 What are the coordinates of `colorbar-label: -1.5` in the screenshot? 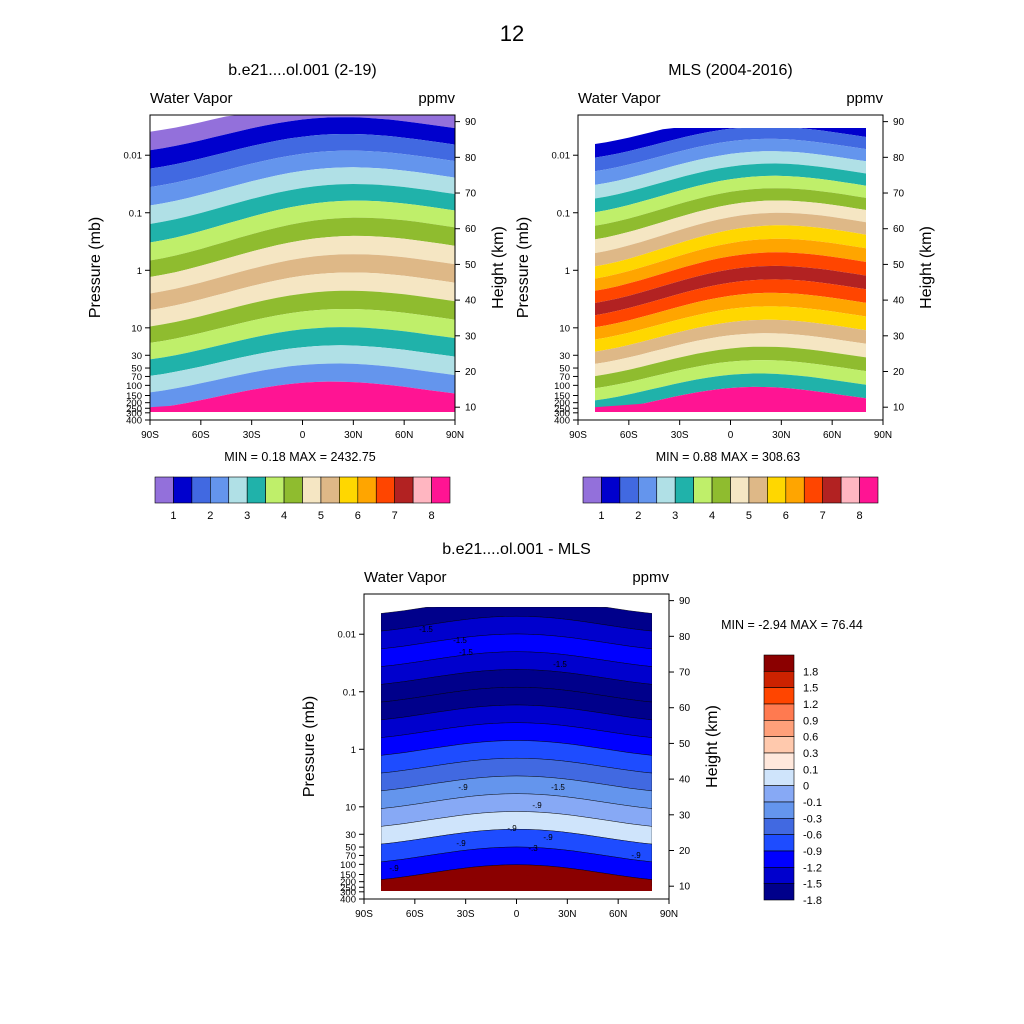 It's located at (812, 885).